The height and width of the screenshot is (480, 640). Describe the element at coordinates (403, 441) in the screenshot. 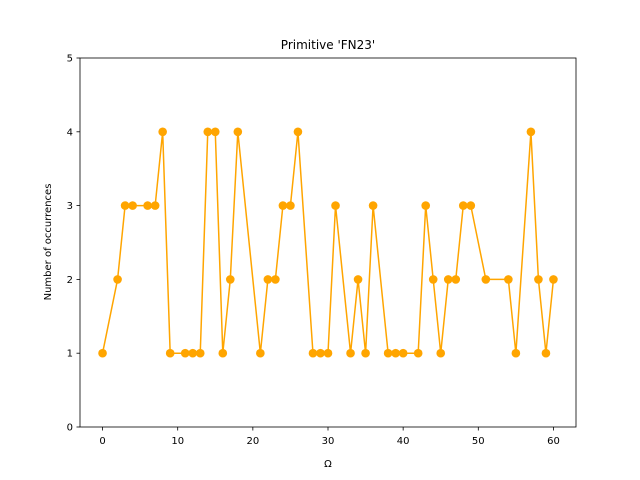

I see `x-tick-label: 40` at that location.